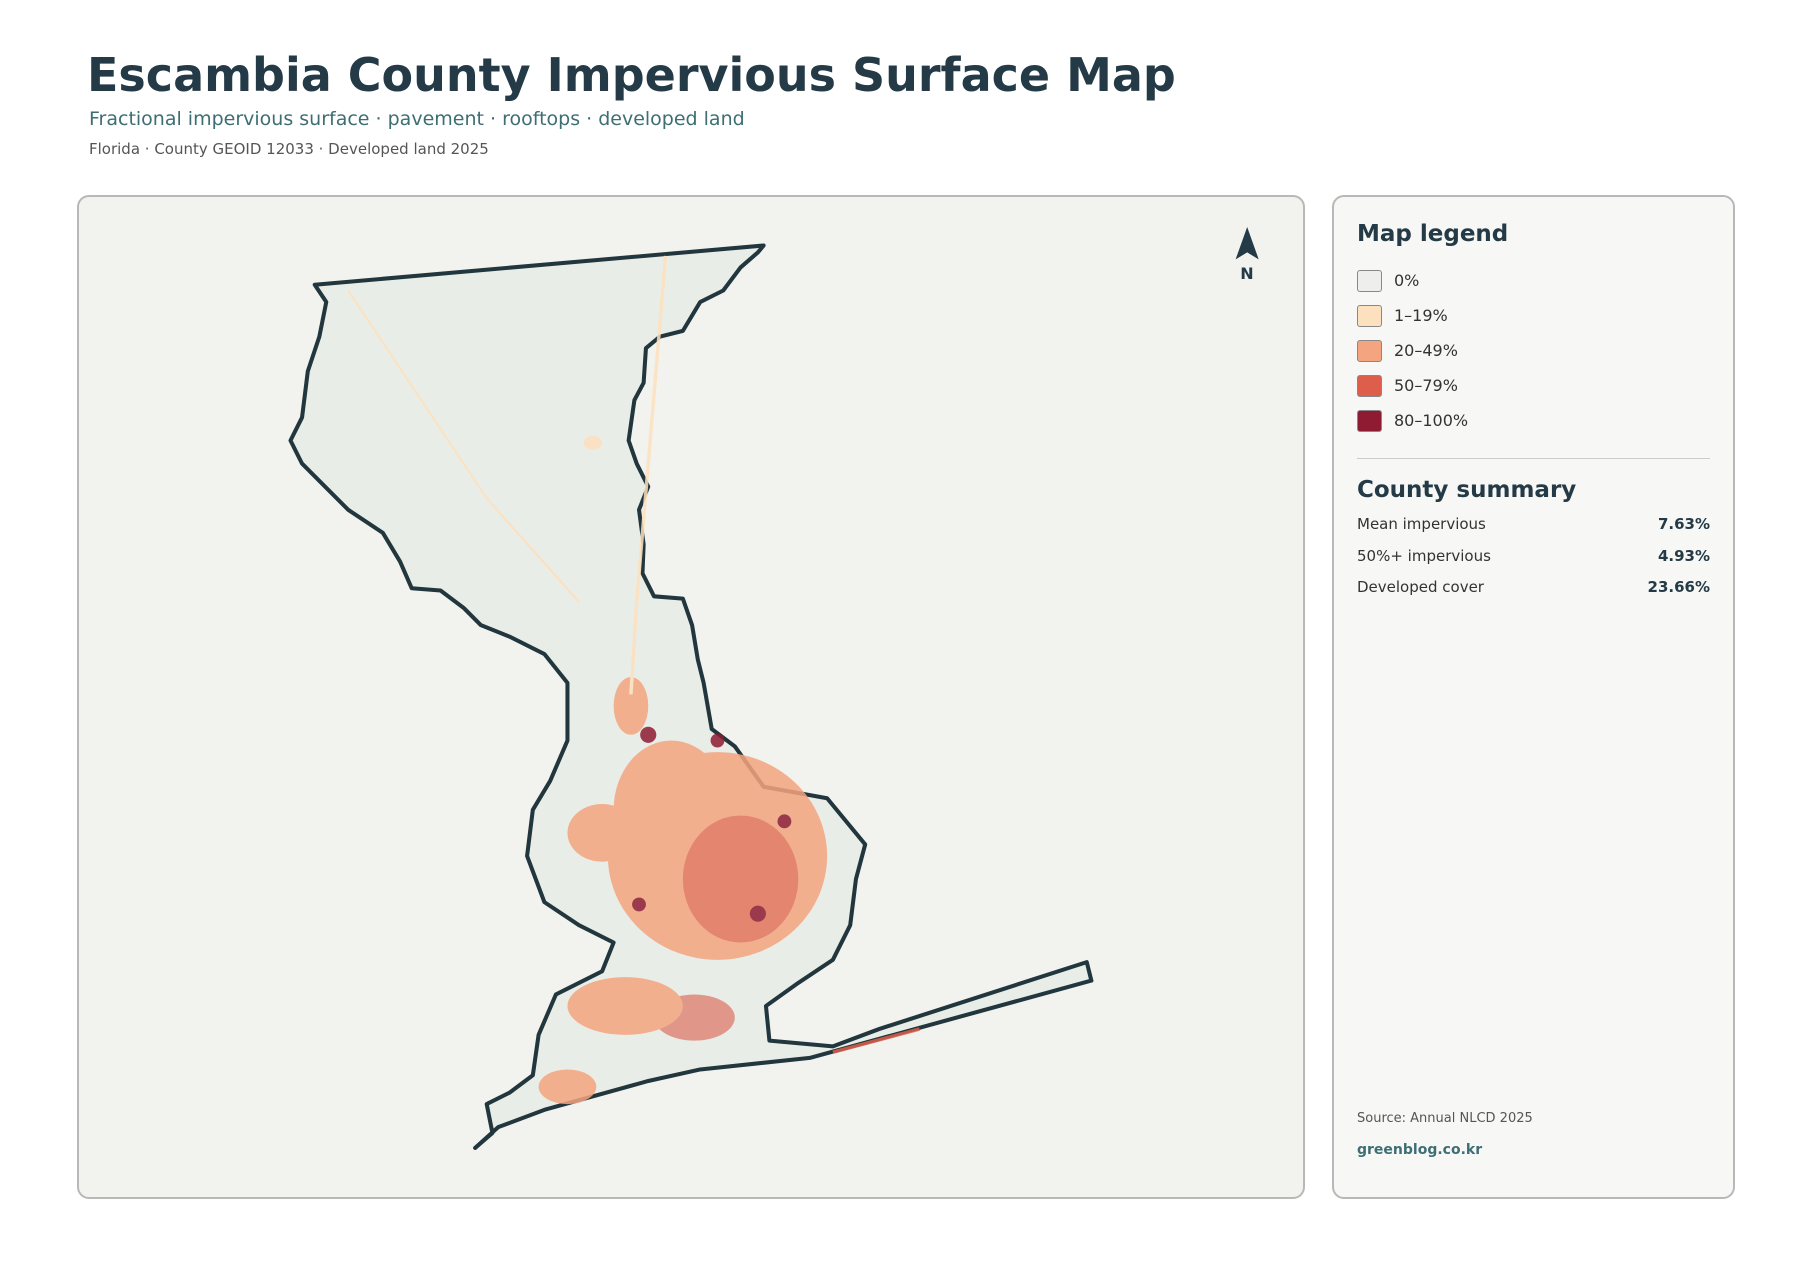 The image size is (1800, 1273). I want to click on legend-item: 1–19%, so click(1412, 315).